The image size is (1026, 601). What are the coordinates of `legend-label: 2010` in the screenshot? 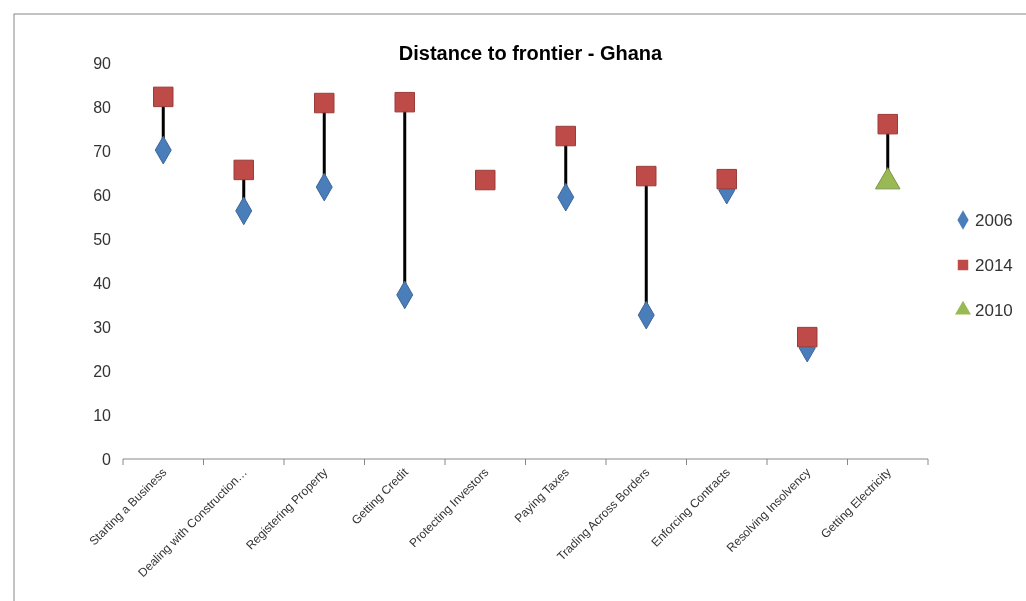 It's located at (994, 310).